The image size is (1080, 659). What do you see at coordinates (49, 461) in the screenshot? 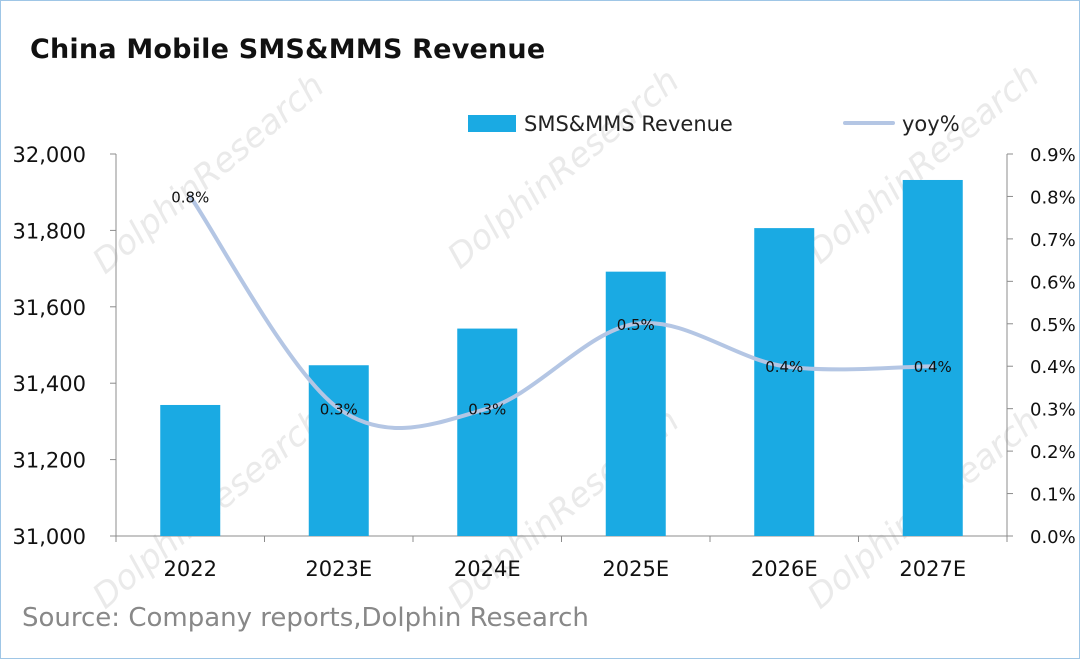
I see `left-tick-label: 31,200` at bounding box center [49, 461].